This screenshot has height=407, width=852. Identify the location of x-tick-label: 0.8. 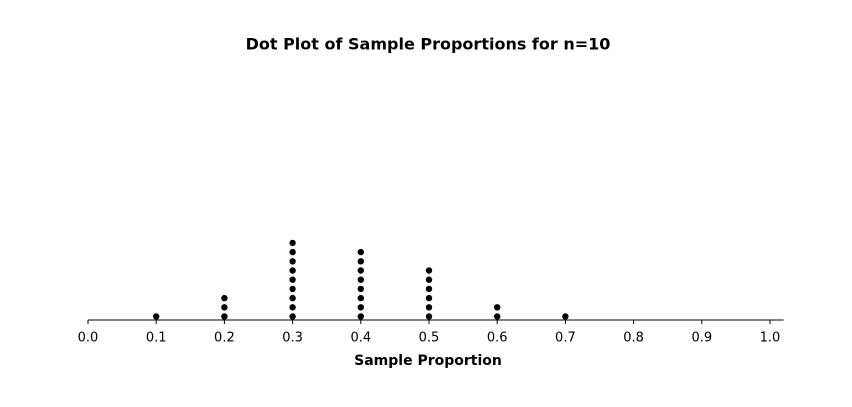
(633, 338).